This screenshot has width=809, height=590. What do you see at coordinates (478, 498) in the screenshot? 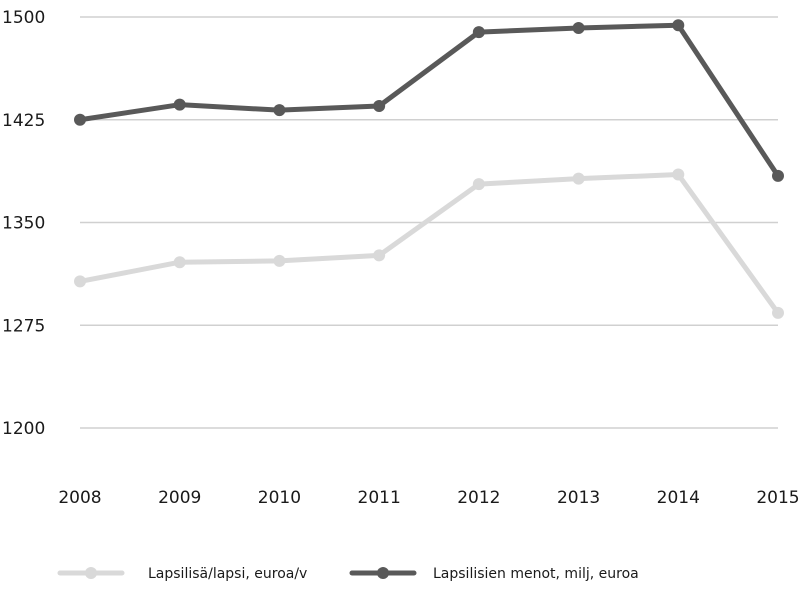
I see `x-tick-label: 2012` at bounding box center [478, 498].